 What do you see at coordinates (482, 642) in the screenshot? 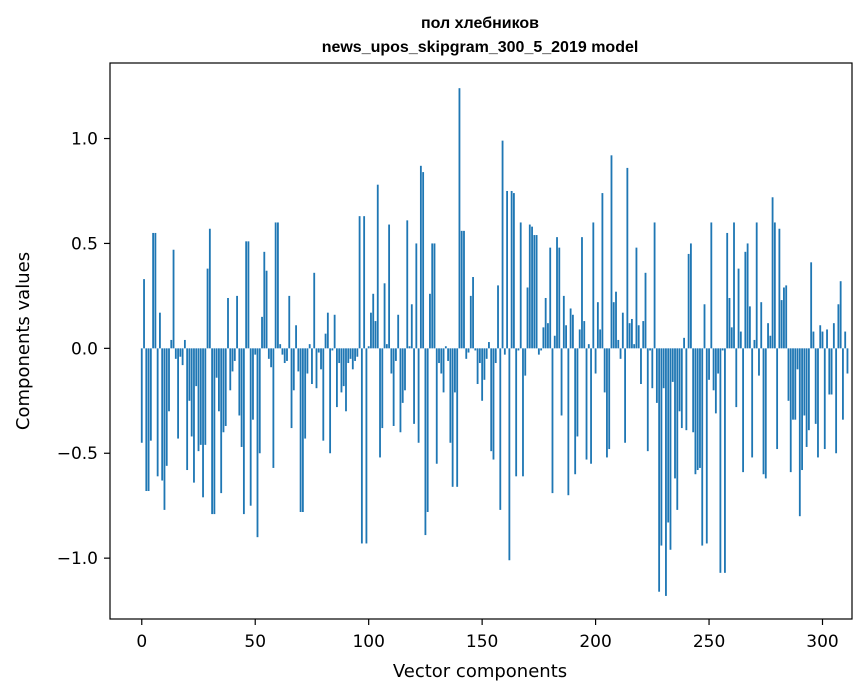
I see `x-tick-label: 150` at bounding box center [482, 642].